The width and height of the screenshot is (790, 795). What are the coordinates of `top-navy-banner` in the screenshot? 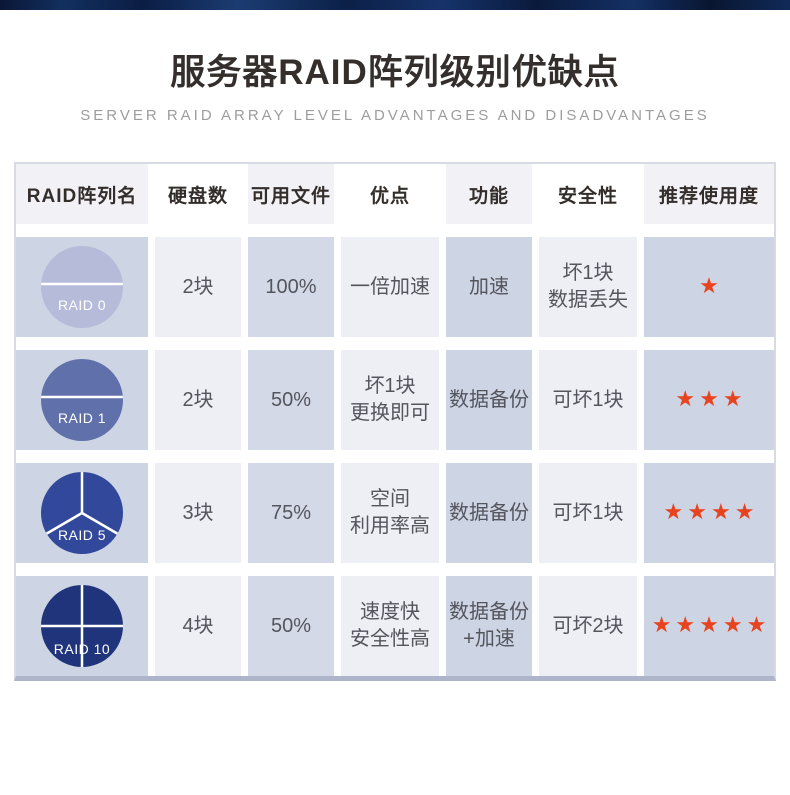 It's located at (395, 5).